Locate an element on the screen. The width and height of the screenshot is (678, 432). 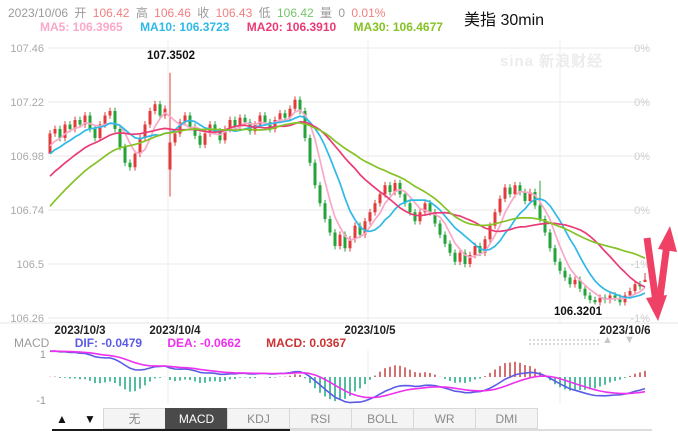
ma5-legend: MA5: 106.3965 is located at coordinates (81, 27).